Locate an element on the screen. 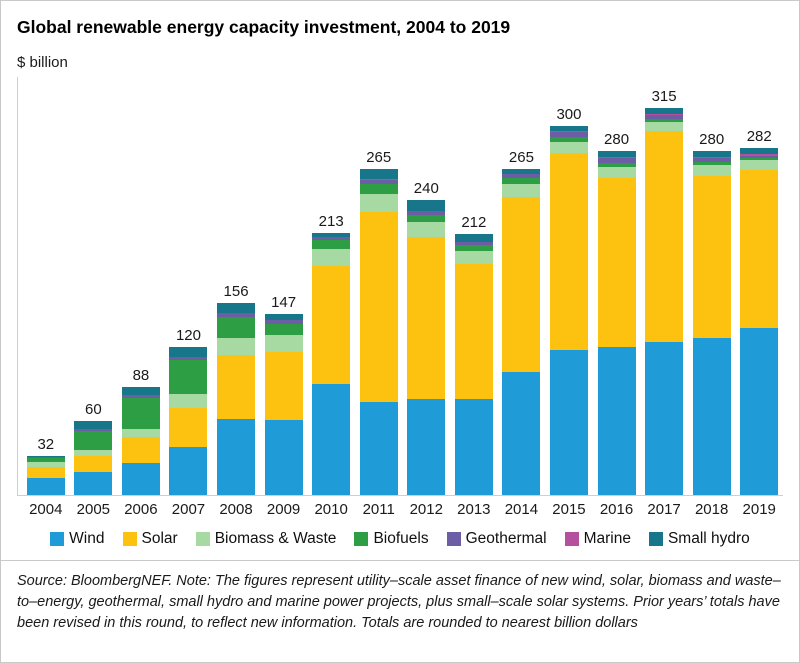 The width and height of the screenshot is (800, 663). legend-item-biofuels: Biofuels is located at coordinates (391, 539).